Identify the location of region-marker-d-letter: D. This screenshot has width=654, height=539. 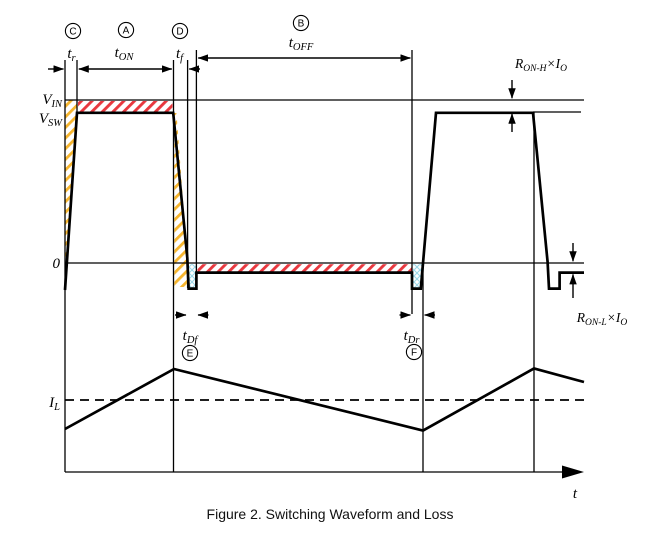
(179, 32).